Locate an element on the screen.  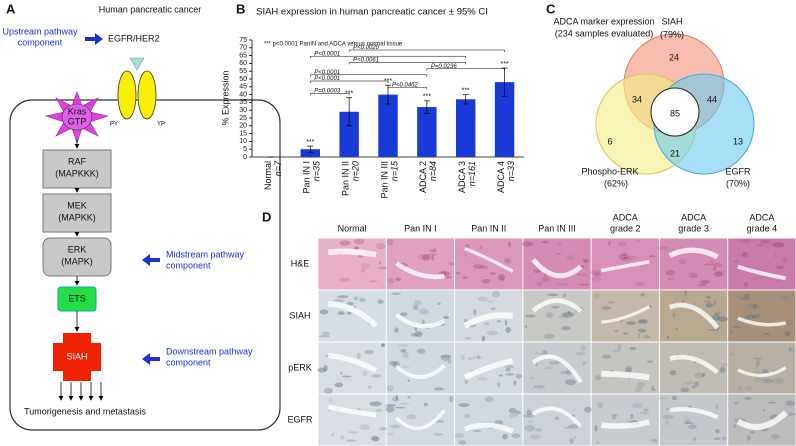
y-tick-label: 40 is located at coordinates (243, 94).